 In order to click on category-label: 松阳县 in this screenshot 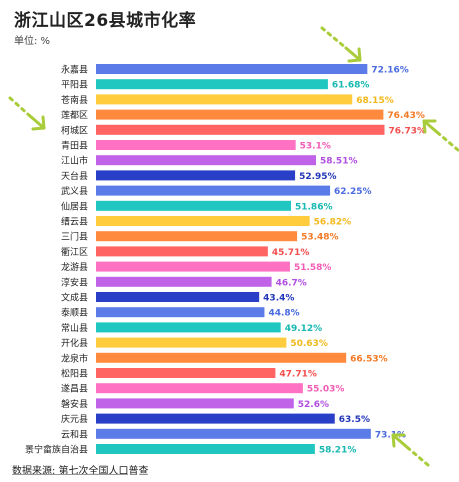, I will do `click(74, 374)`.